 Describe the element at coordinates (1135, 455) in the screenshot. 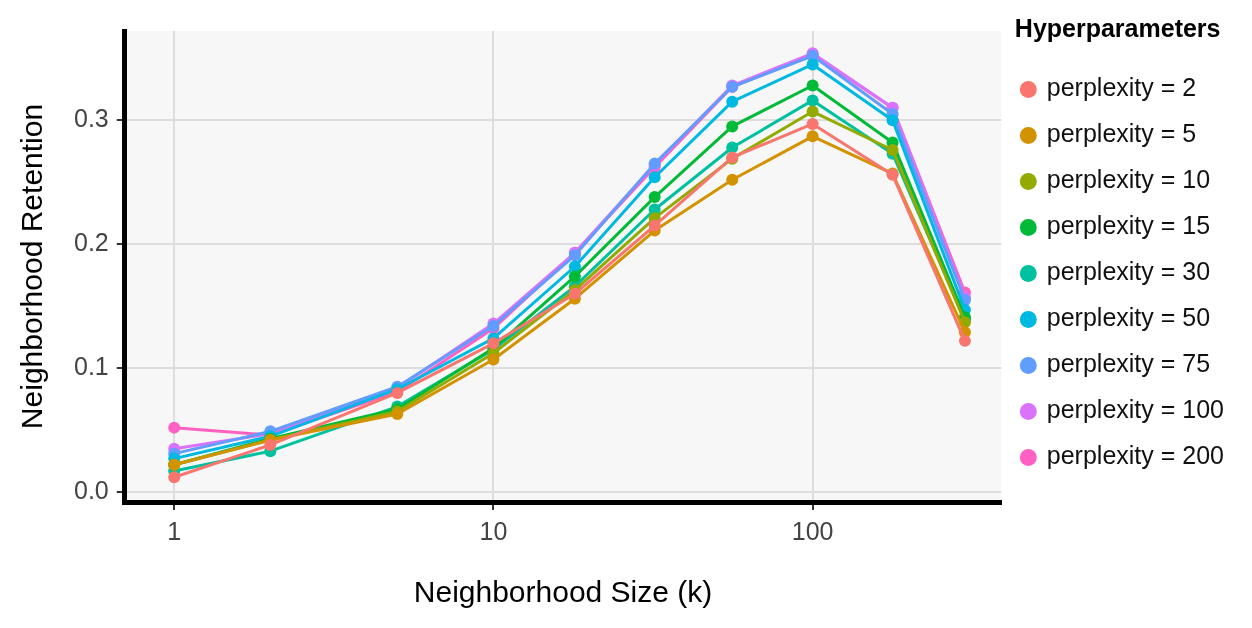

I see `legend-label: perplexity = 200` at that location.